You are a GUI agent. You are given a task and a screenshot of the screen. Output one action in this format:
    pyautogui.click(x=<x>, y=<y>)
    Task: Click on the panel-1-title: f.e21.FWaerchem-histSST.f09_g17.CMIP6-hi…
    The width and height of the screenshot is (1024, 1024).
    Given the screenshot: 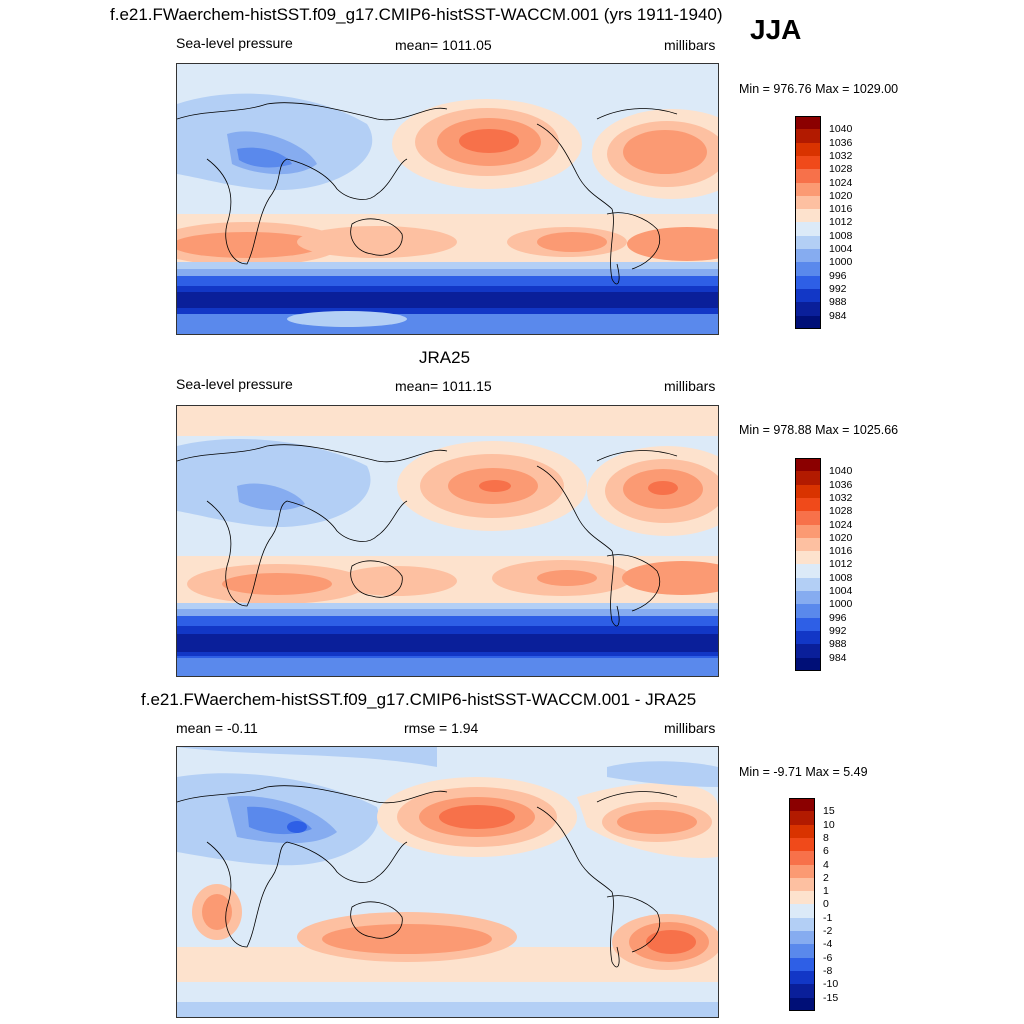 What is the action you would take?
    pyautogui.click(x=416, y=14)
    